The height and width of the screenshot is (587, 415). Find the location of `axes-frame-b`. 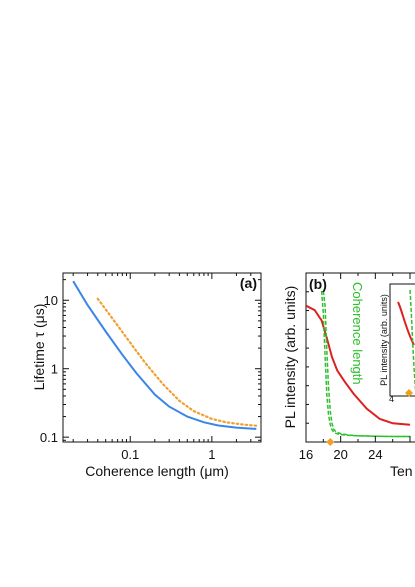

axes-frame-b is located at coordinates (360, 357).